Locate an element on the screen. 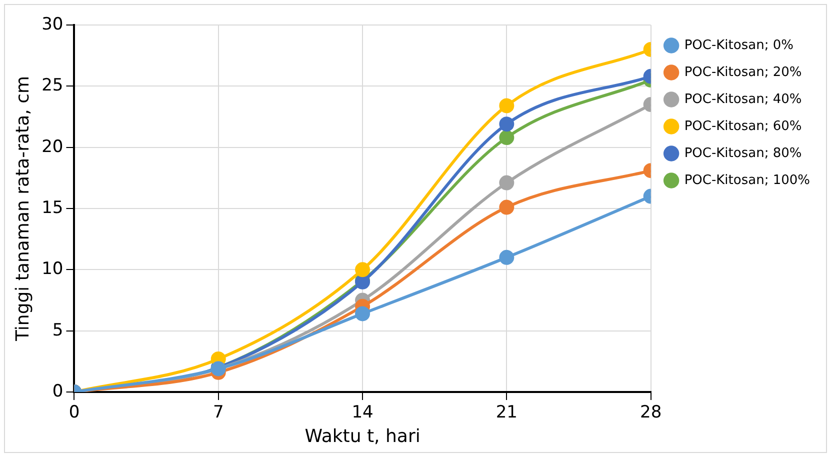  y-tick-label: 20 is located at coordinates (53, 146).